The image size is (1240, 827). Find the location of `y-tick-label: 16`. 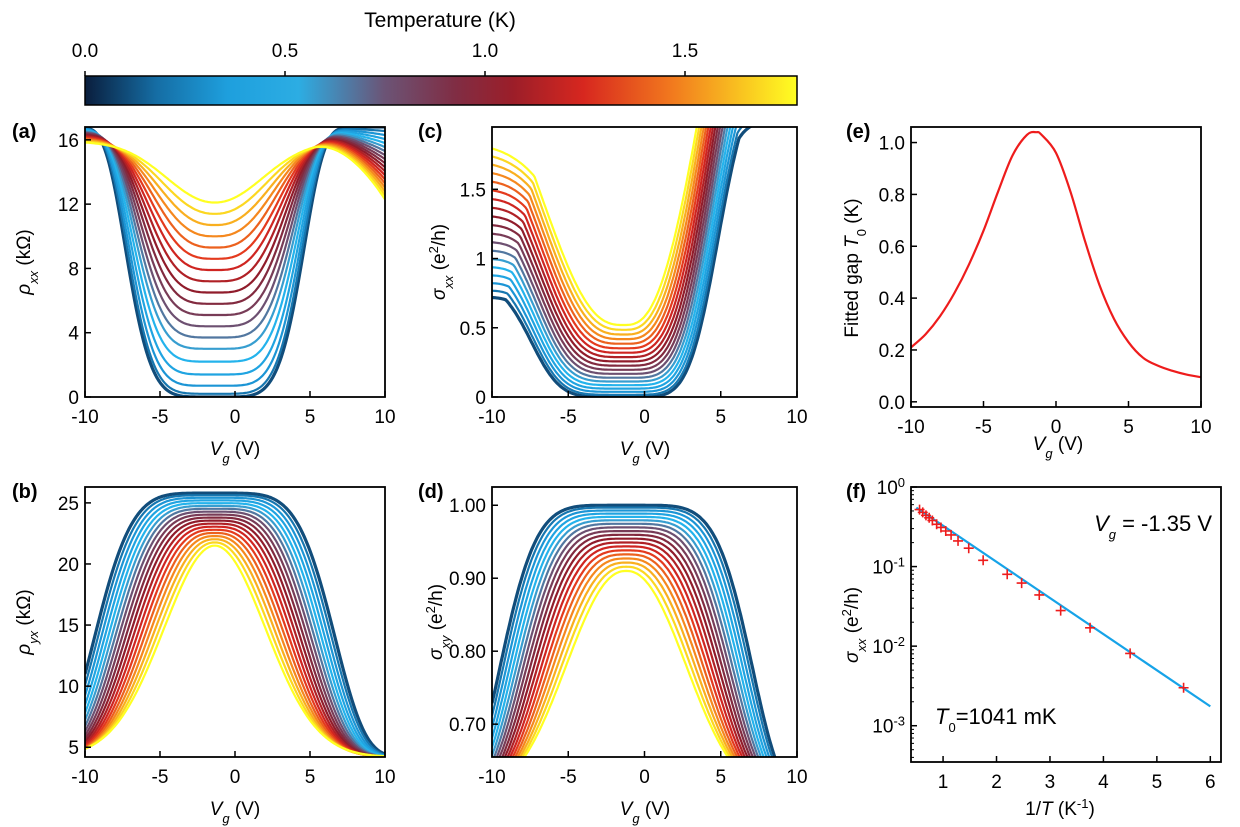

y-tick-label: 16 is located at coordinates (68, 141).